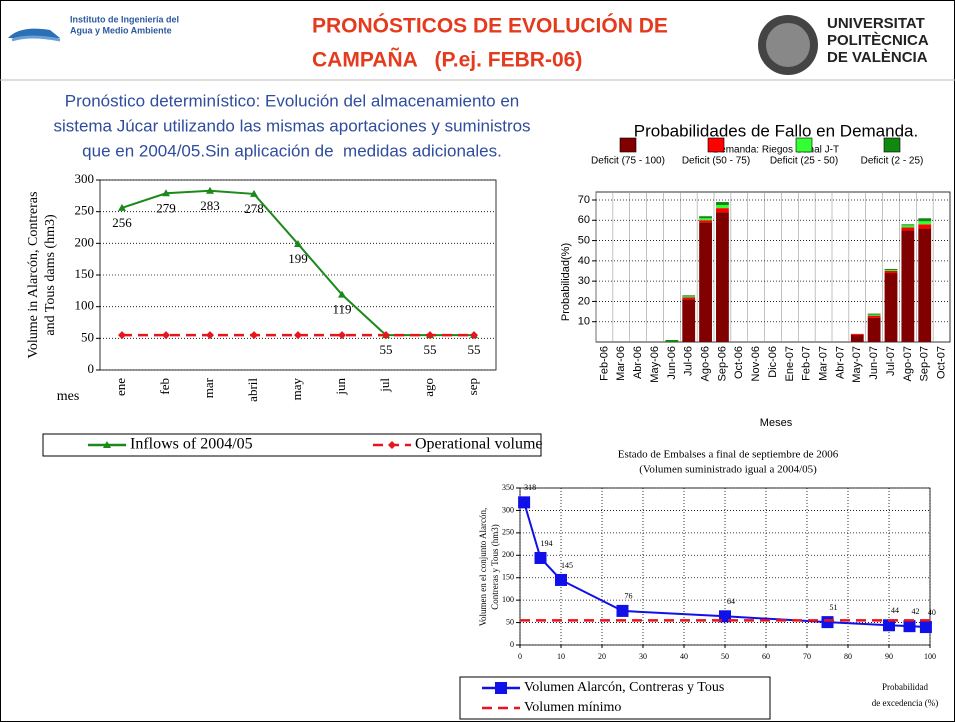 Image resolution: width=955 pixels, height=722 pixels. Describe the element at coordinates (684, 656) in the screenshot. I see `x-tick-label: 40` at that location.